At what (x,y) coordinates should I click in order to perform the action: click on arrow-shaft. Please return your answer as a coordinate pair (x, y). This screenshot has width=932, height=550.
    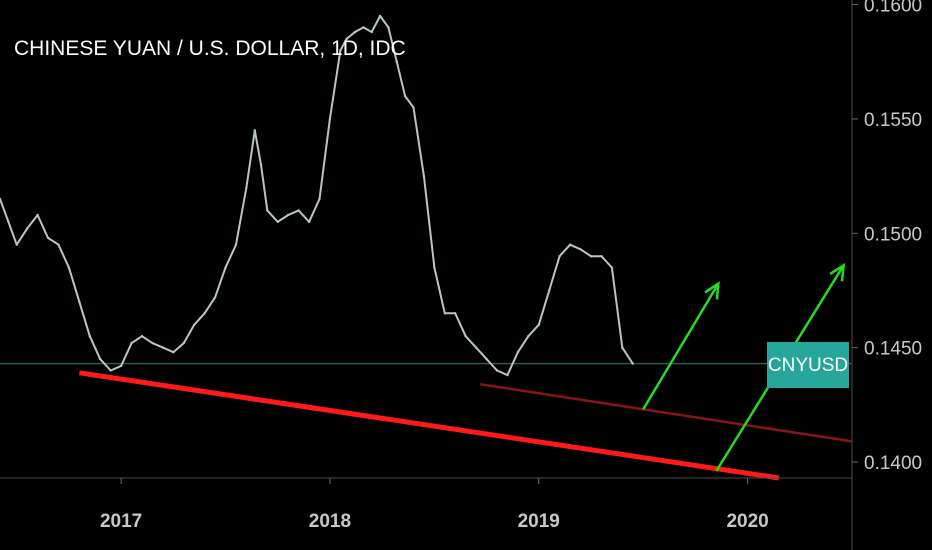
    Looking at the image, I should click on (681, 346).